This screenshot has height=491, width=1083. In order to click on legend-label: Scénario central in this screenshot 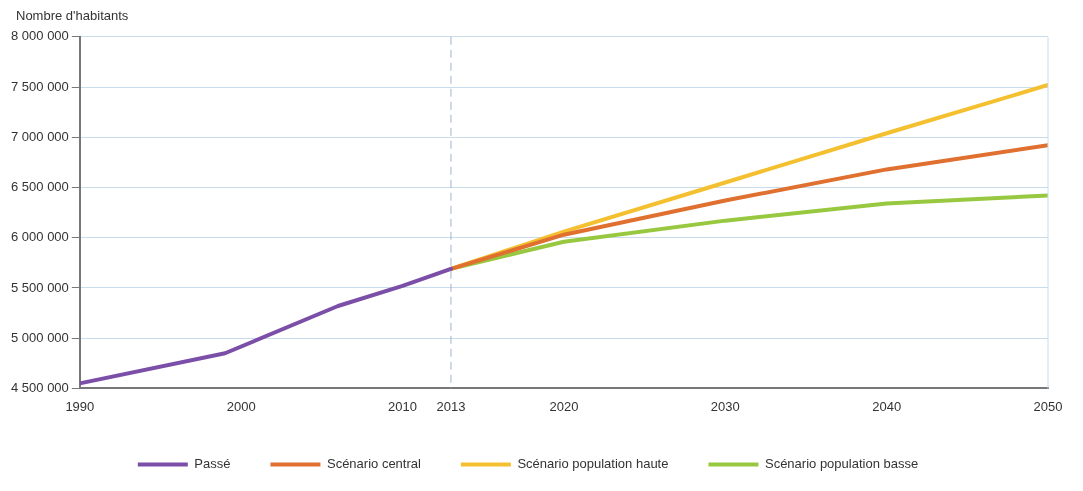, I will do `click(374, 464)`.